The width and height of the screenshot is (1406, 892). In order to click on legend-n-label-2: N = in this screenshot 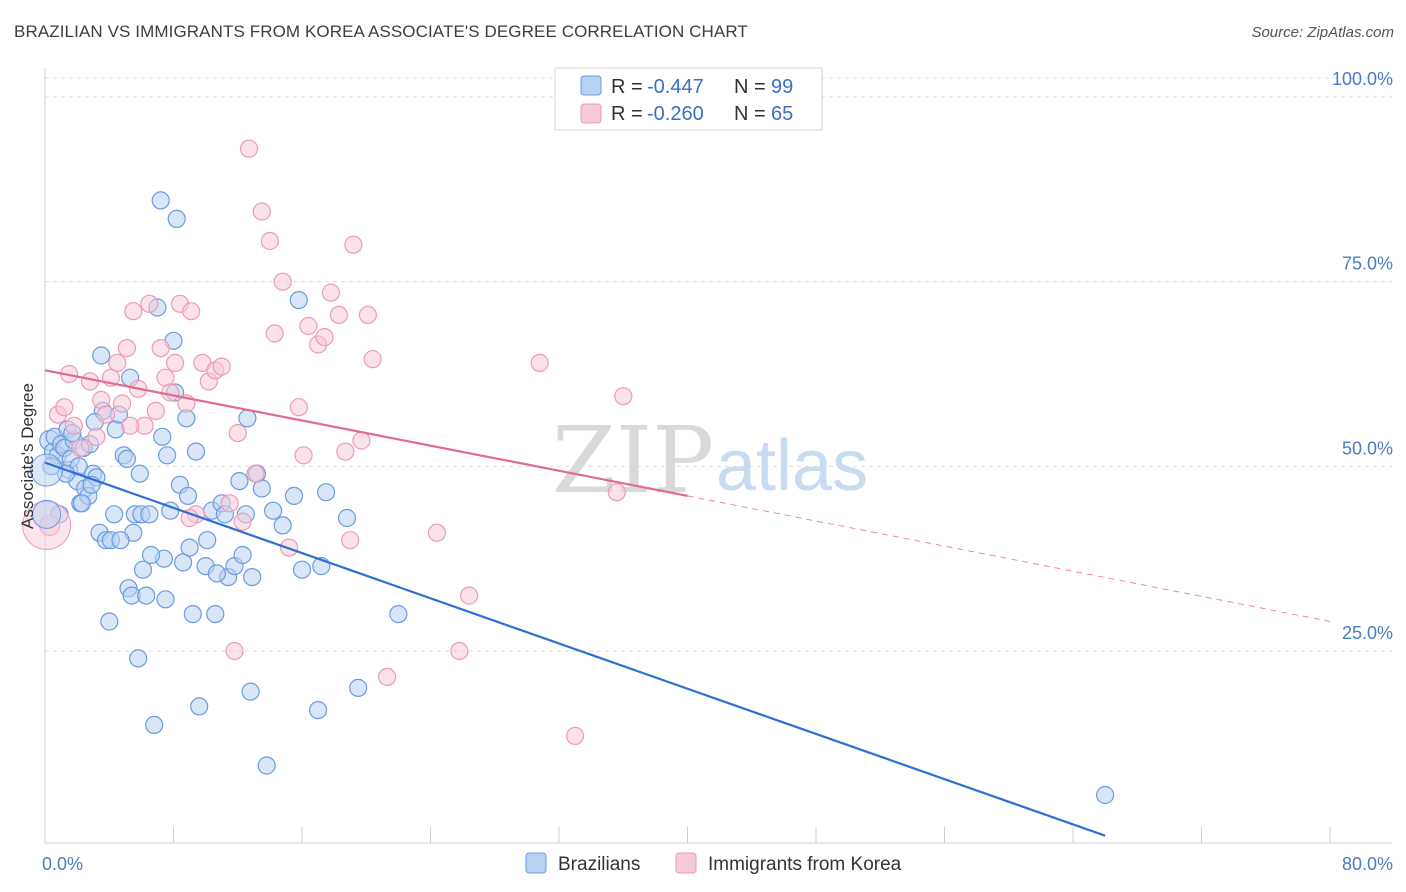, I will do `click(750, 114)`.